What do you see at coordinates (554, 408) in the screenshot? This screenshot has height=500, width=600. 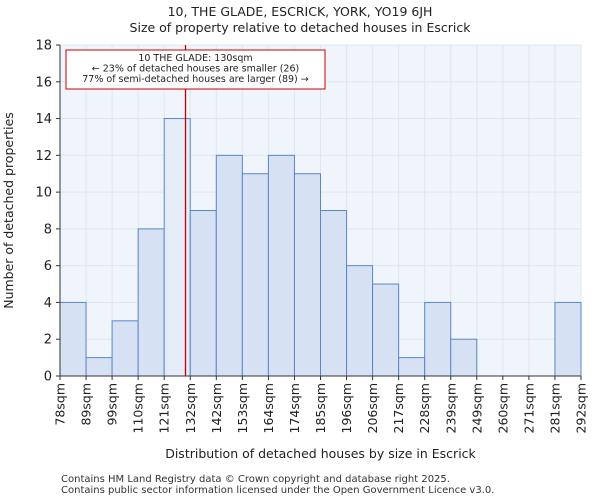 I see `x-tick-label: 281sqm` at bounding box center [554, 408].